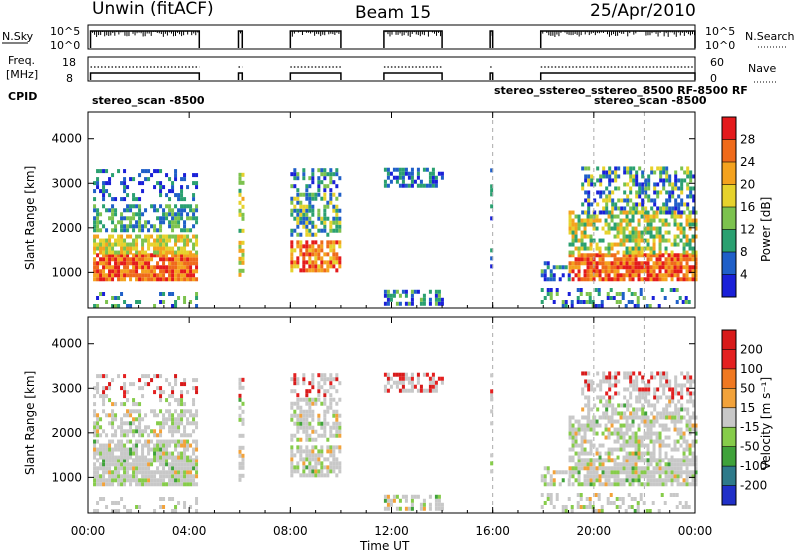 Image resolution: width=800 pixels, height=558 pixels. I want to click on nsky-tick-top: 10^5, so click(65, 31).